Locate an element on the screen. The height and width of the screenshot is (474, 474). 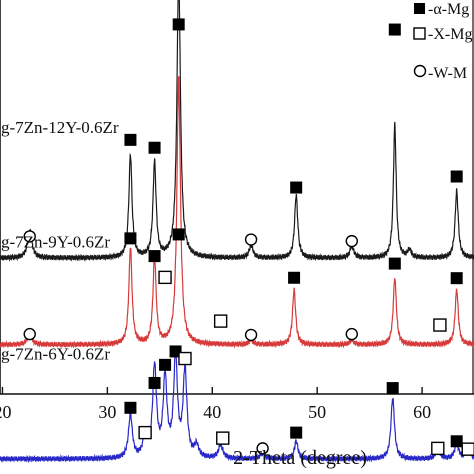
x-tick-label-0: 20 is located at coordinates (5, 412).